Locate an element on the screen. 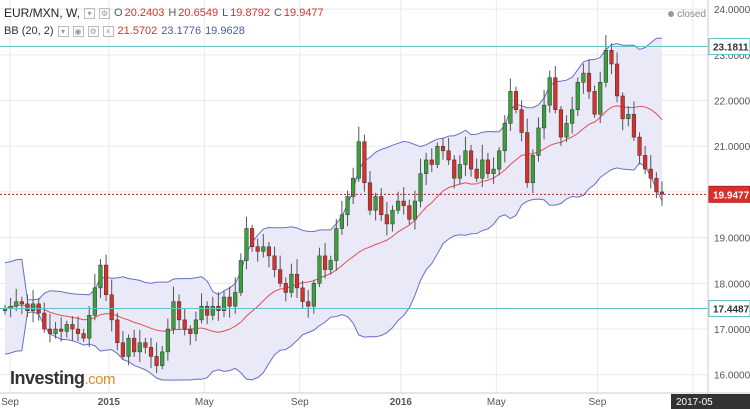 Image resolution: width=750 pixels, height=409 pixels. status-dot-icon is located at coordinates (671, 14).